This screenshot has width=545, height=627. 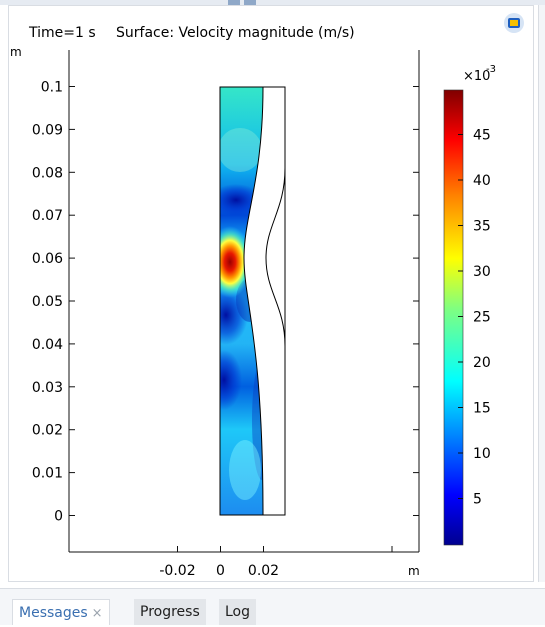 I want to click on window-top-strip, so click(x=272, y=2).